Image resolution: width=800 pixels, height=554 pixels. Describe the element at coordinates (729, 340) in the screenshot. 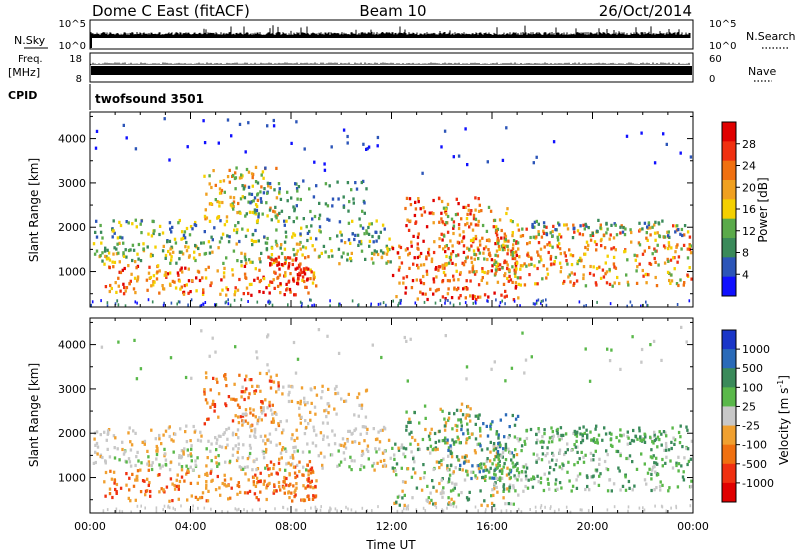

I see `velocity-colorbar-swatch` at that location.